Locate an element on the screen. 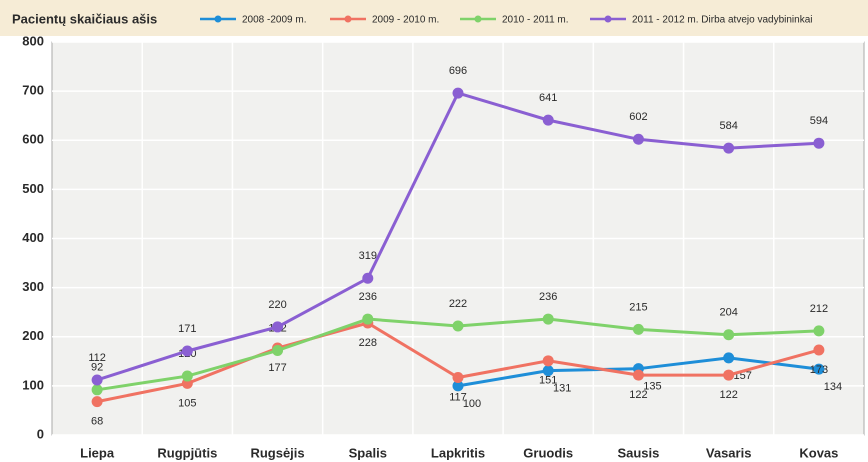 This screenshot has height=462, width=868. data-label: 171 is located at coordinates (187, 329).